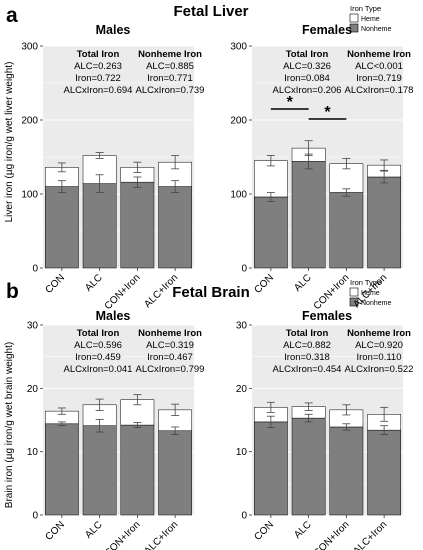 The image size is (423, 550). What do you see at coordinates (379, 78) in the screenshot?
I see `stats-line: Iron=0.719` at bounding box center [379, 78].